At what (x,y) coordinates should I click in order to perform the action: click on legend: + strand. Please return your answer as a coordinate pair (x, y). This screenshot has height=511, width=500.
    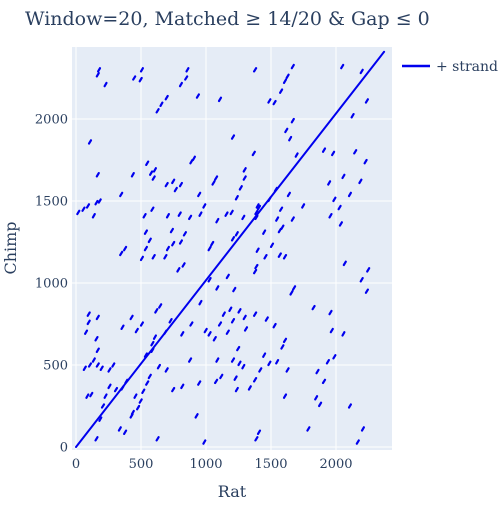
    Looking at the image, I should click on (450, 67).